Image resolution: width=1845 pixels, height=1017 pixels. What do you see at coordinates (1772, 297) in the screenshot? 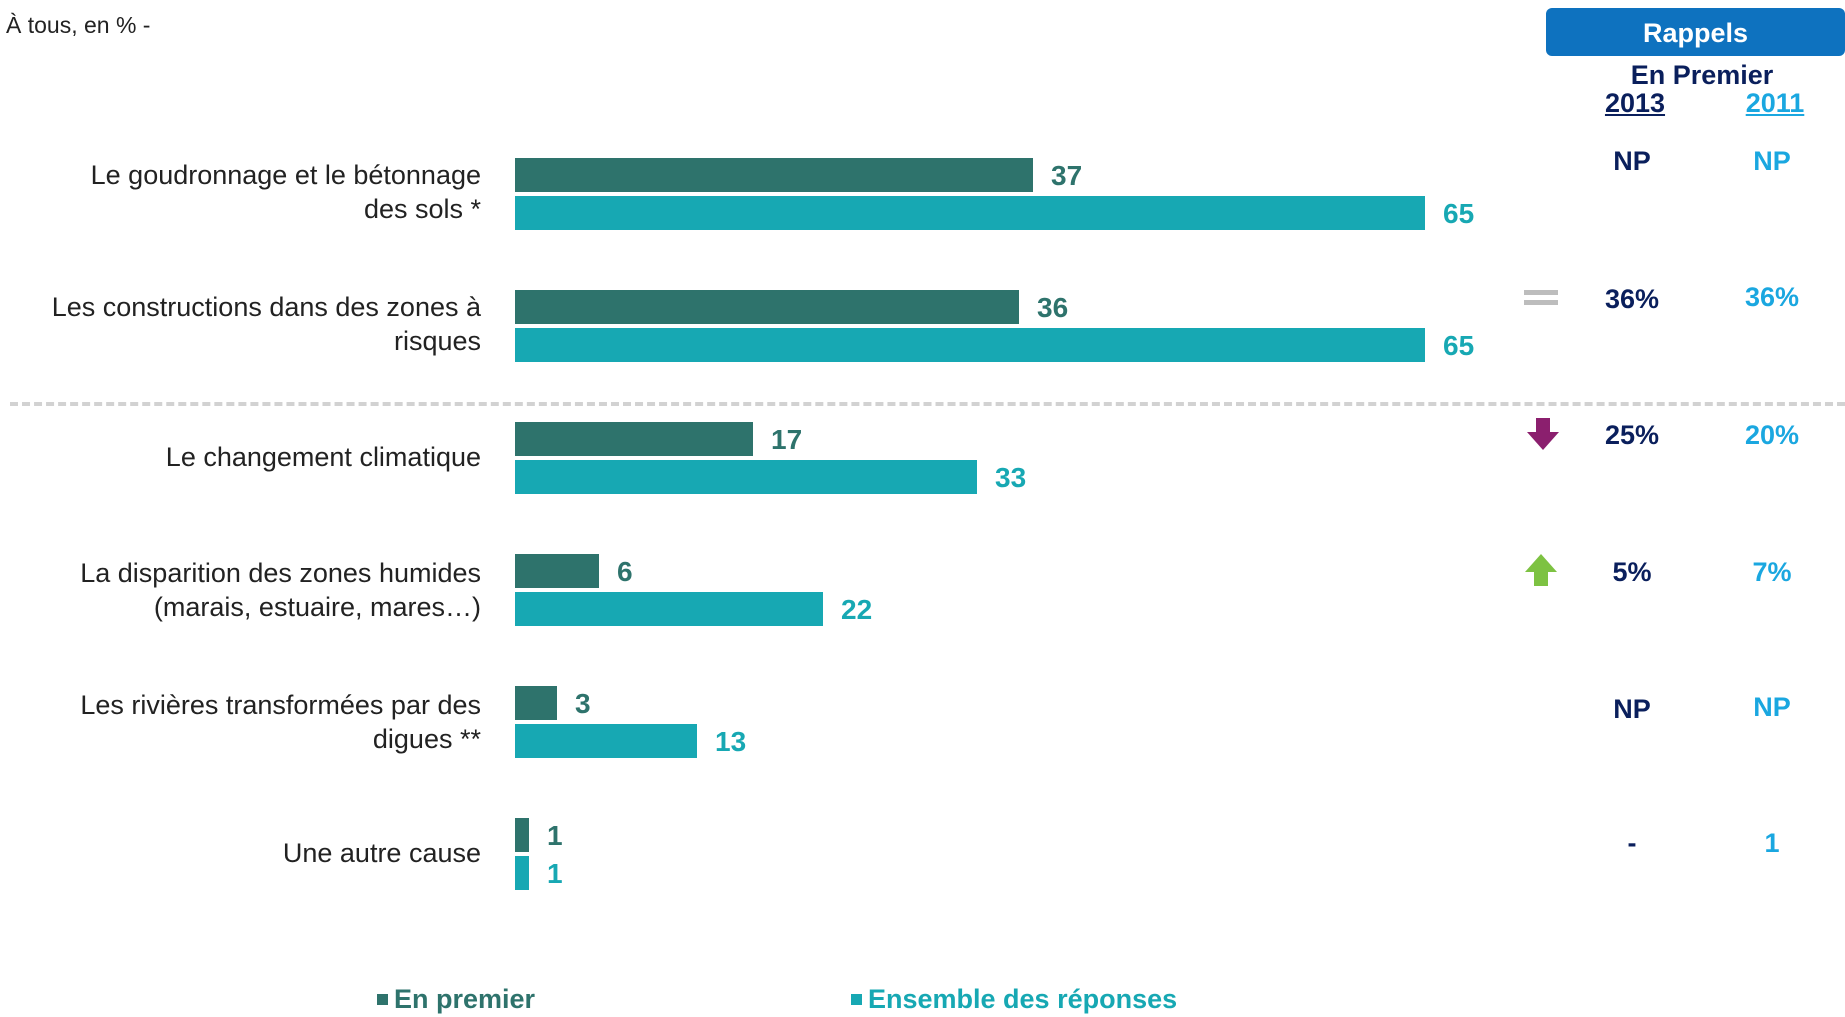
I see `recall-2011-value: 36%` at bounding box center [1772, 297].